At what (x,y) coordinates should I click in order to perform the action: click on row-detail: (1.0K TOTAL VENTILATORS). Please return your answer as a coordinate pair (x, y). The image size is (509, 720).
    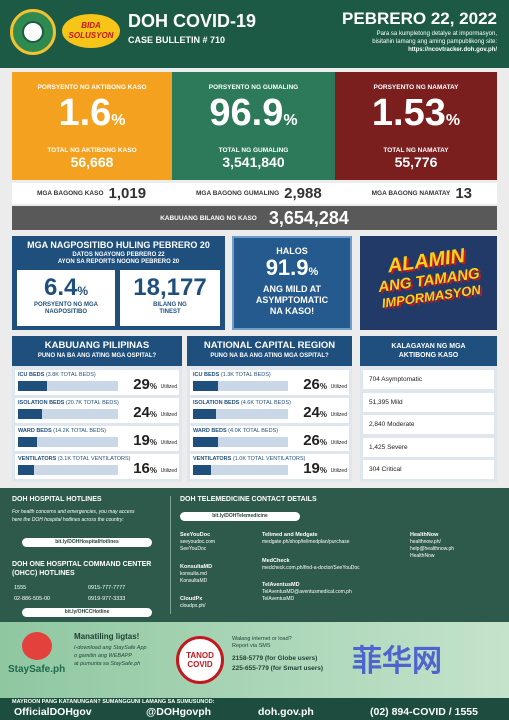
    Looking at the image, I should click on (269, 459).